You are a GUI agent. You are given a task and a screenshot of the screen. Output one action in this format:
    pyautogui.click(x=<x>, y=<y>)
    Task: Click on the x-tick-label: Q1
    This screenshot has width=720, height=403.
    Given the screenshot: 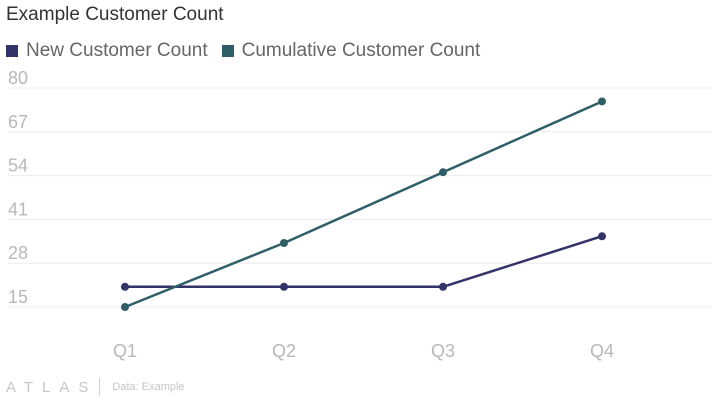 What is the action you would take?
    pyautogui.click(x=125, y=351)
    